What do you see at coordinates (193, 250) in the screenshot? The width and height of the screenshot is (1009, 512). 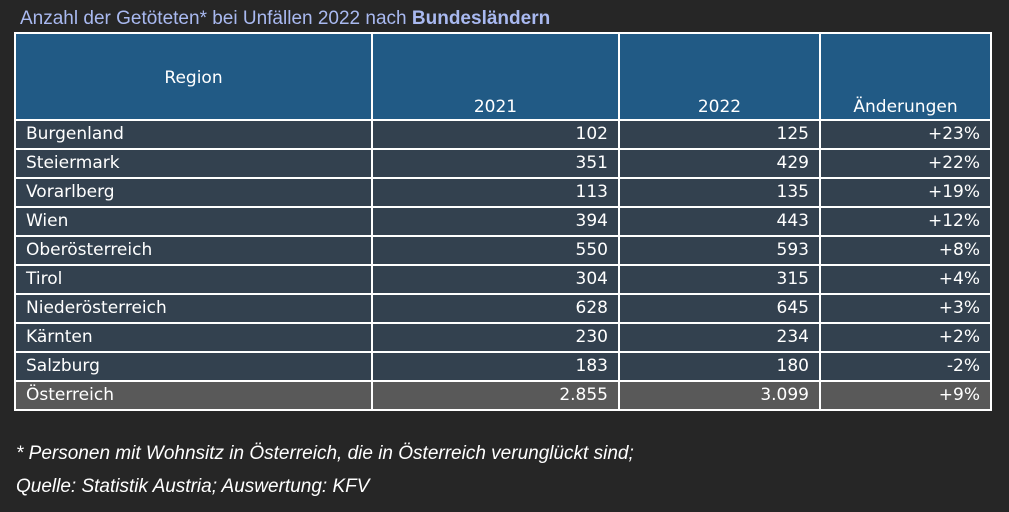 I see `region-cell: Oberösterreich` at bounding box center [193, 250].